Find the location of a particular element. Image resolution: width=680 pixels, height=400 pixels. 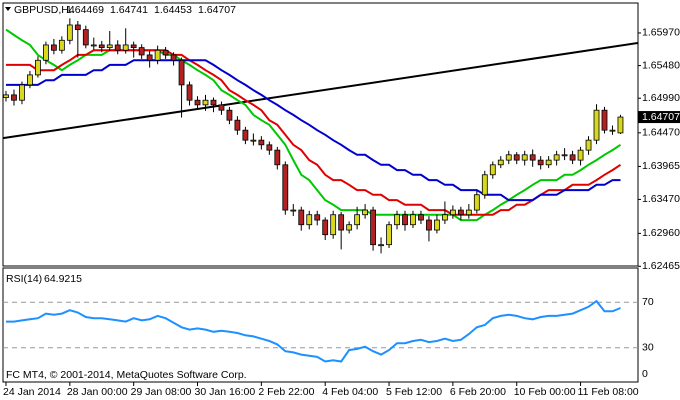

x-tick-label: 6 Feb 20:00 is located at coordinates (478, 392).